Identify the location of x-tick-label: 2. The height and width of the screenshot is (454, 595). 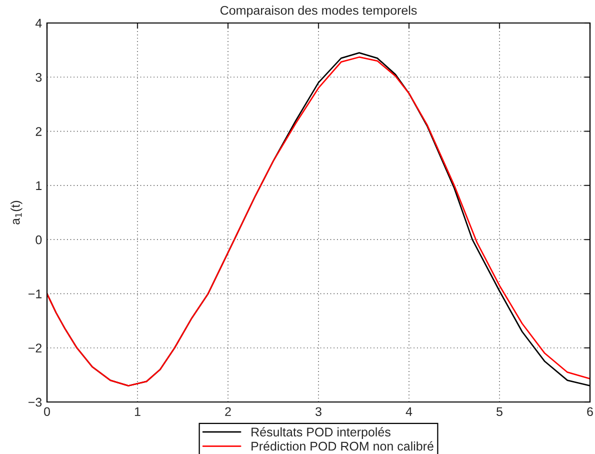
(228, 411).